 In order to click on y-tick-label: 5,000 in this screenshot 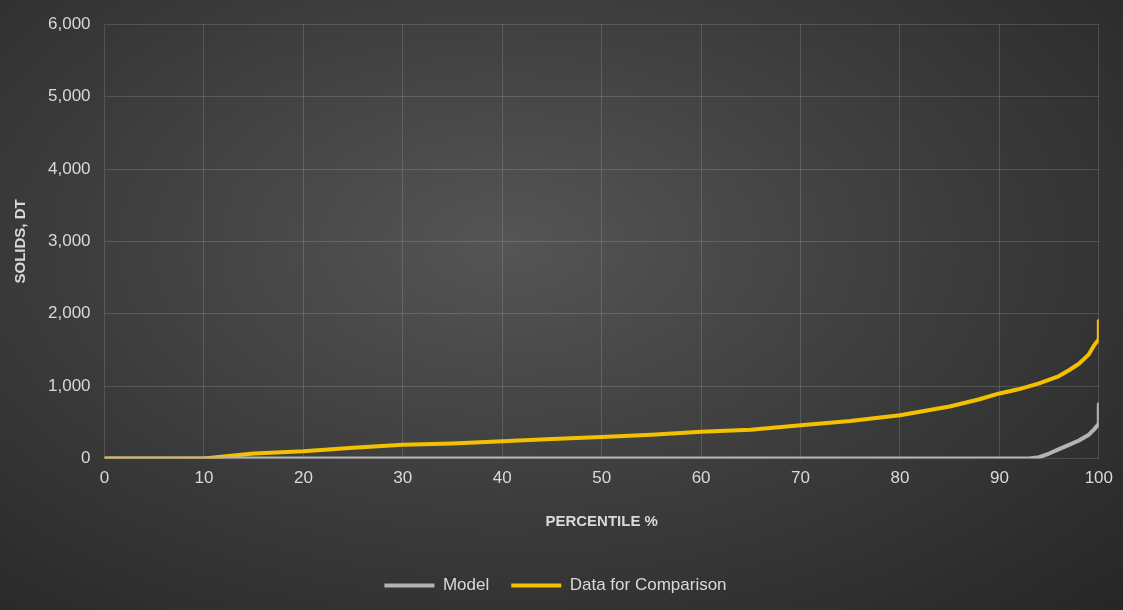, I will do `click(69, 96)`.